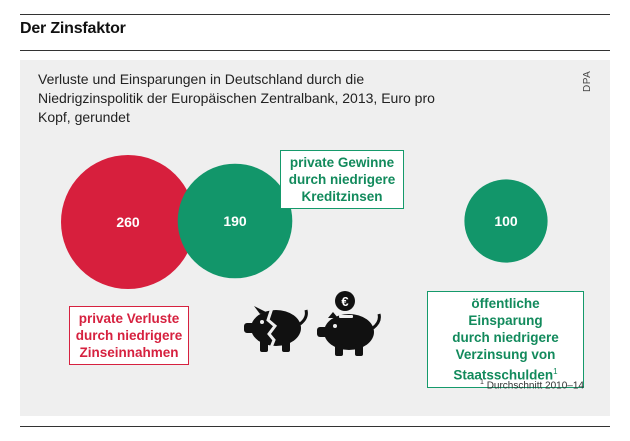 Image resolution: width=630 pixels, height=441 pixels. What do you see at coordinates (503, 375) in the screenshot?
I see `label-line: Staatsschulden` at bounding box center [503, 375].